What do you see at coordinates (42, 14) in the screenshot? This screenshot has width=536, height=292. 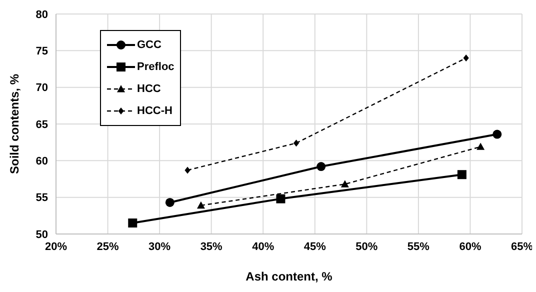 I see `y-tick-label: 80` at bounding box center [42, 14].